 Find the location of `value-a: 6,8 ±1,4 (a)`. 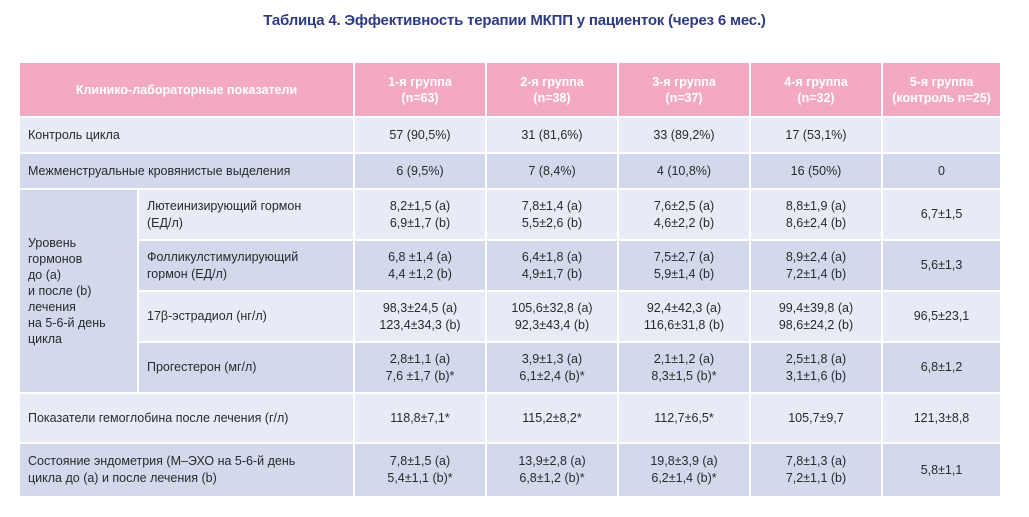

value-a: 6,8 ±1,4 (a) is located at coordinates (420, 256).